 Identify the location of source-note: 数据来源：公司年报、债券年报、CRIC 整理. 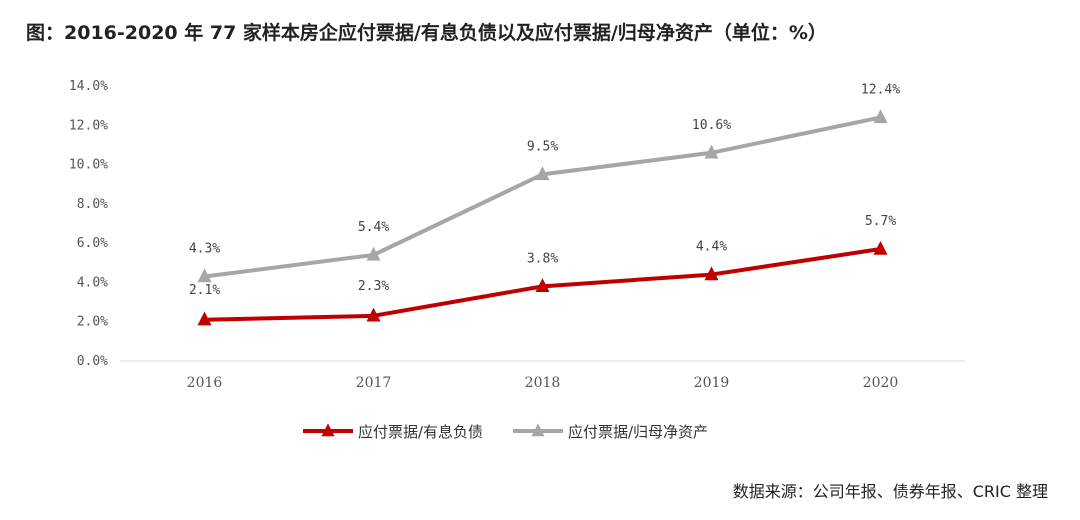
(890, 491).